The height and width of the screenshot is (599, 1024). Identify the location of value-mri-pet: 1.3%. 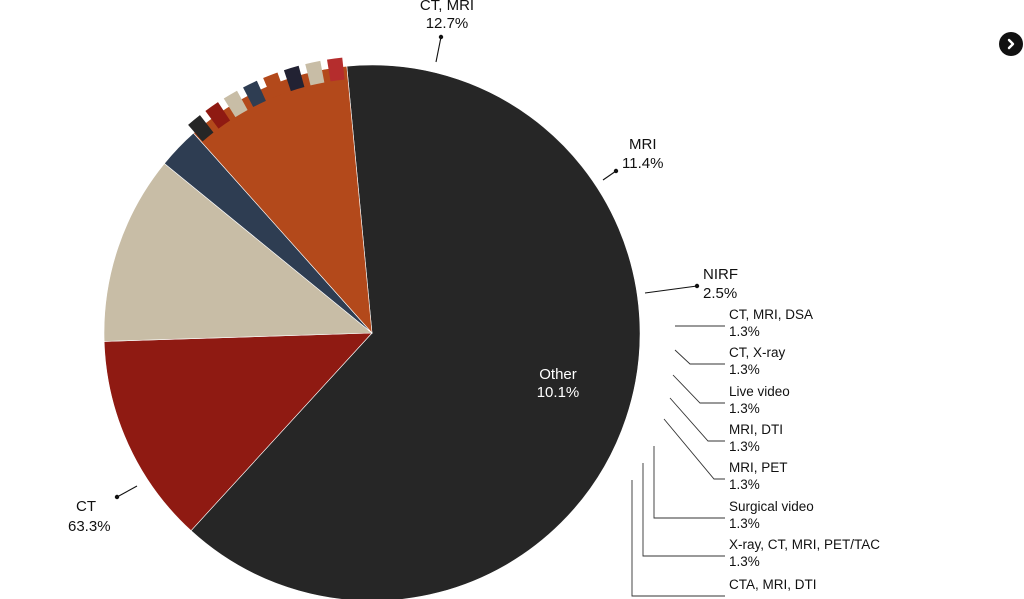
(744, 484).